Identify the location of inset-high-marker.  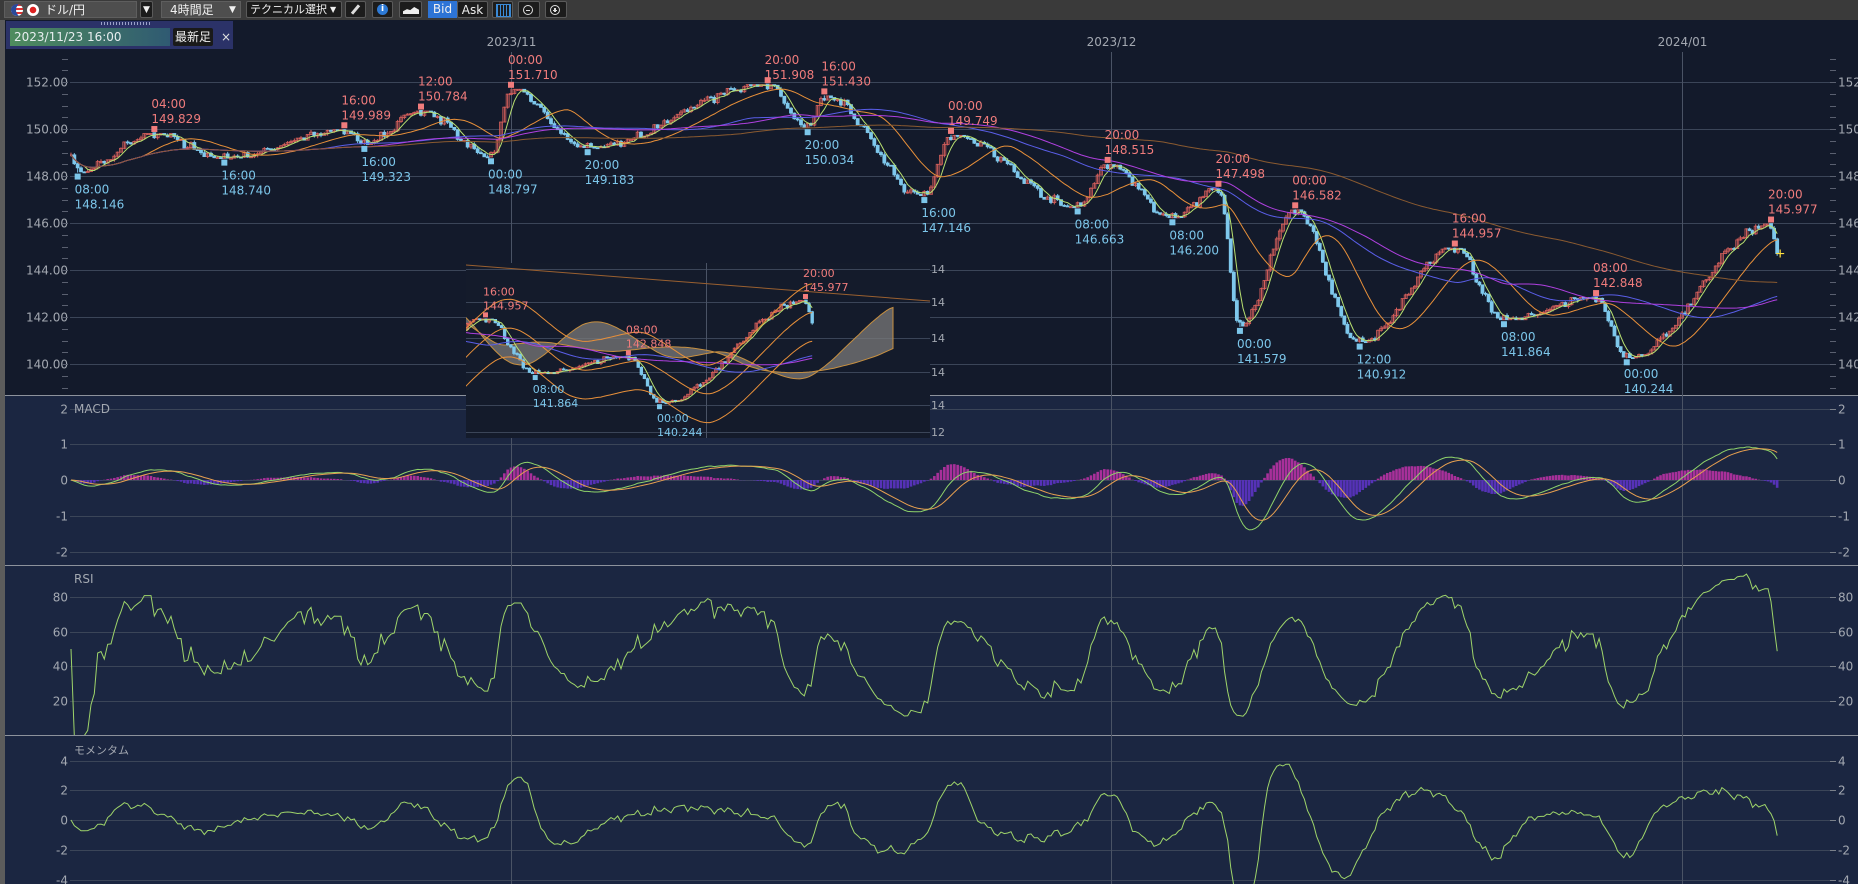
(628, 353).